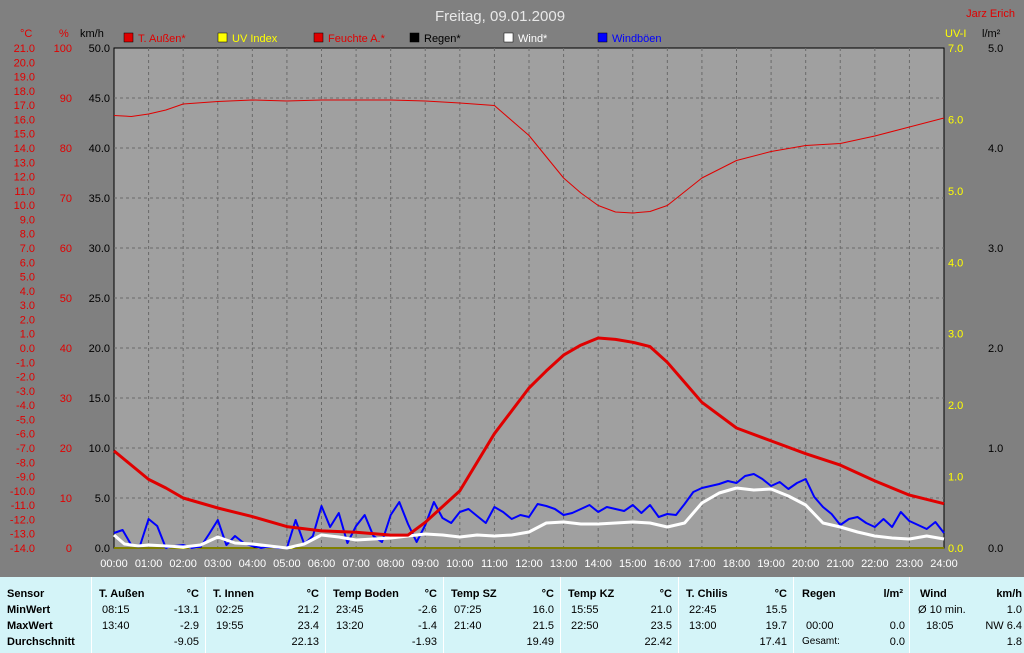 This screenshot has width=1024, height=653. What do you see at coordinates (703, 626) in the screenshot?
I see `max-time: 13:00` at bounding box center [703, 626].